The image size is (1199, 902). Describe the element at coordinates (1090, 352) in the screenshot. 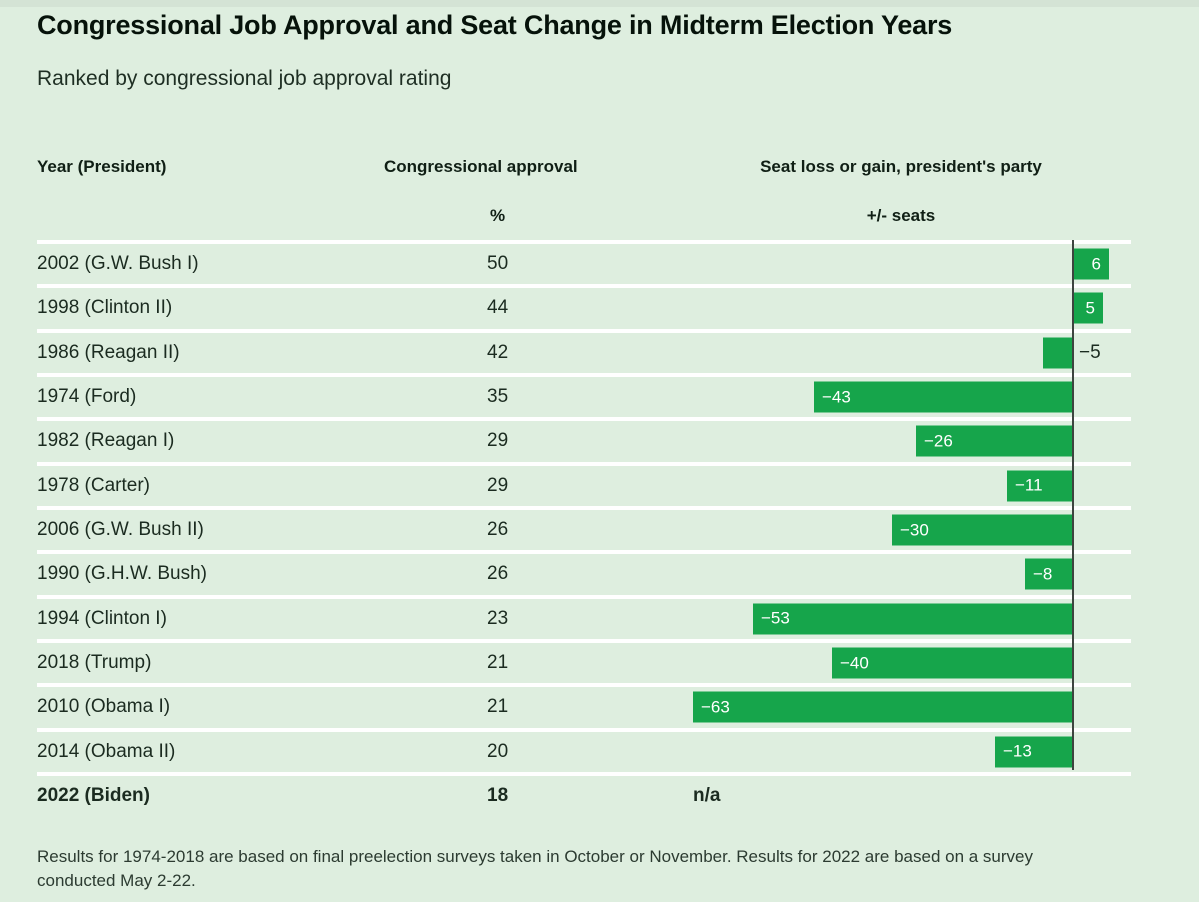

I see `seat-change-value: −5` at that location.